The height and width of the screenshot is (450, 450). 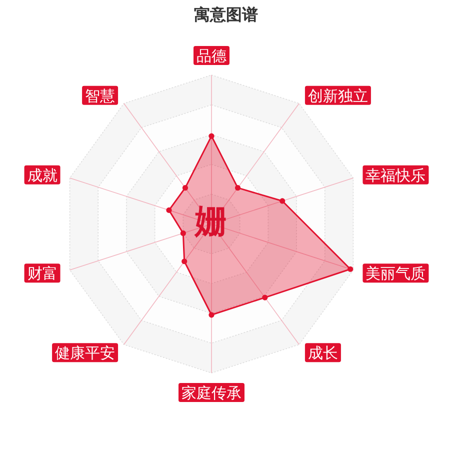 What do you see at coordinates (100, 95) in the screenshot?
I see `spoke-label: 智慧` at bounding box center [100, 95].